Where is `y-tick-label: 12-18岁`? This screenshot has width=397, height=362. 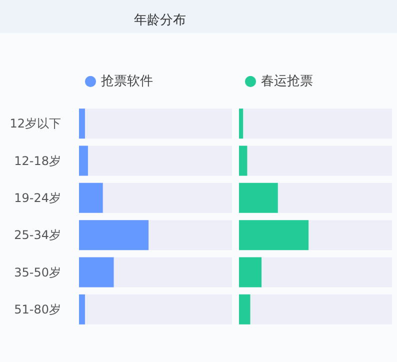
y-tick-label: 12-18岁 is located at coordinates (37, 161).